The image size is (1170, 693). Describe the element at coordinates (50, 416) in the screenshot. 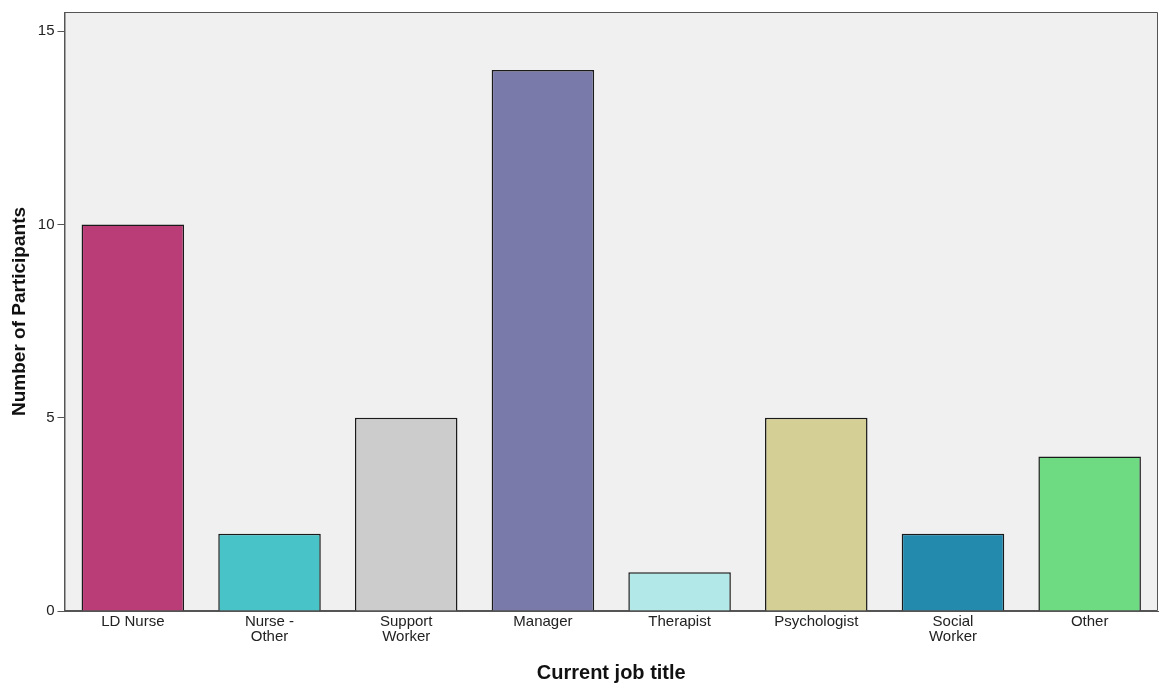

I see `y-tick-label: 5` at that location.